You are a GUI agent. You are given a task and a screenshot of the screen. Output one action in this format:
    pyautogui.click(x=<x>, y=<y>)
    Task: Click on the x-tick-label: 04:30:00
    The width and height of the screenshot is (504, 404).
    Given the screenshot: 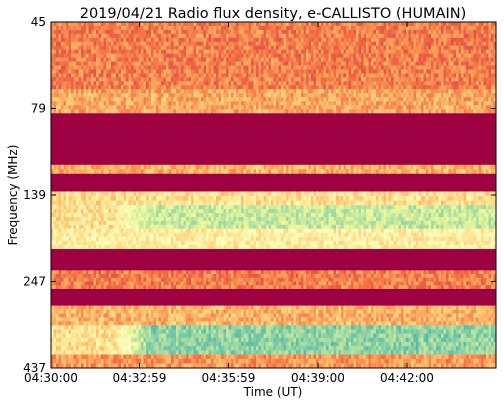 What is the action you would take?
    pyautogui.click(x=51, y=378)
    